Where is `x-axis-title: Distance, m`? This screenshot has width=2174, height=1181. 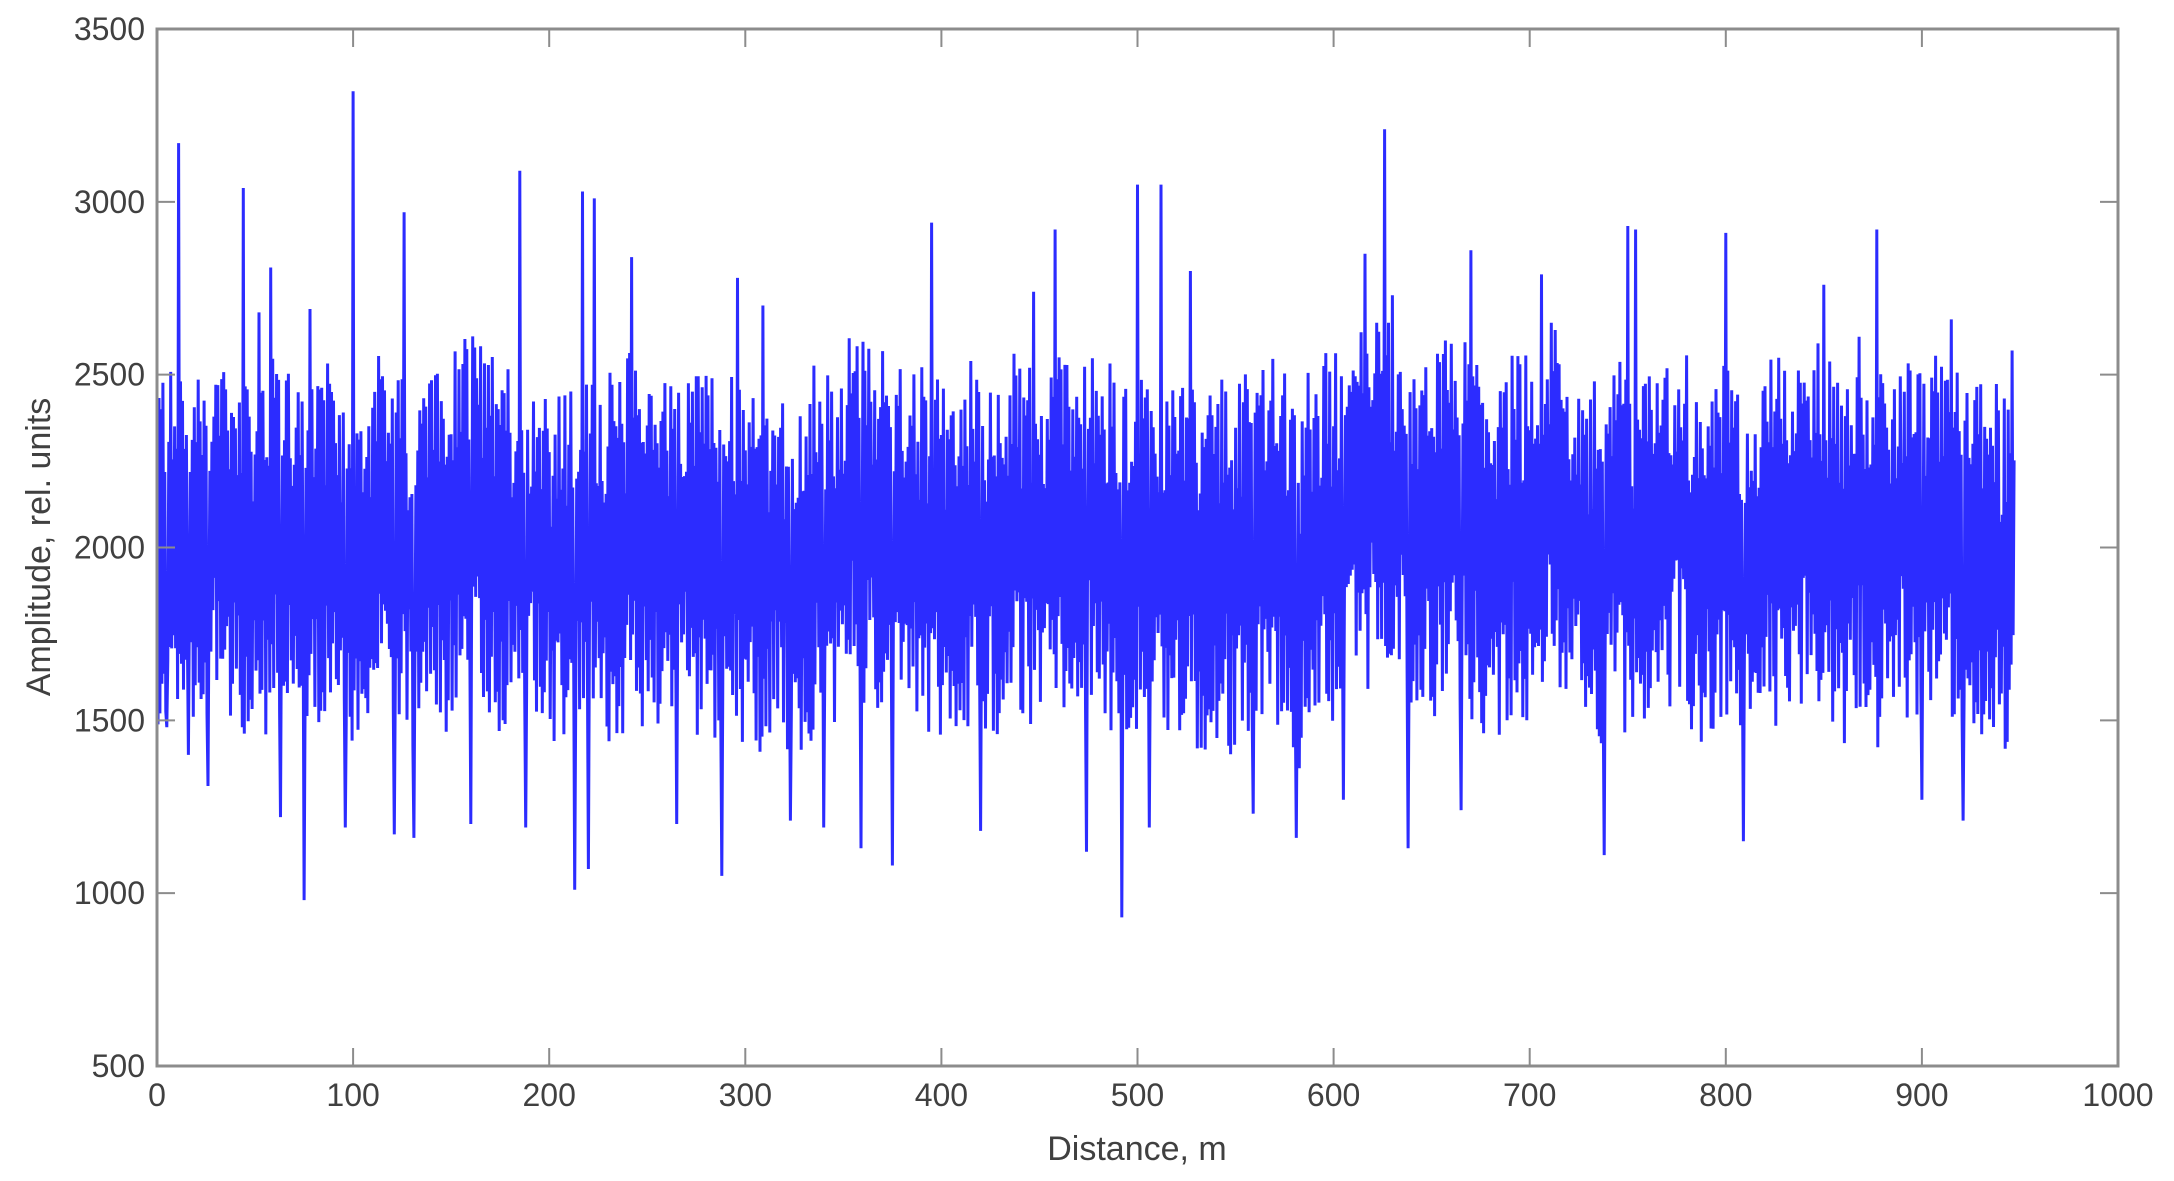
x-axis-title: Distance, m is located at coordinates (1137, 1149).